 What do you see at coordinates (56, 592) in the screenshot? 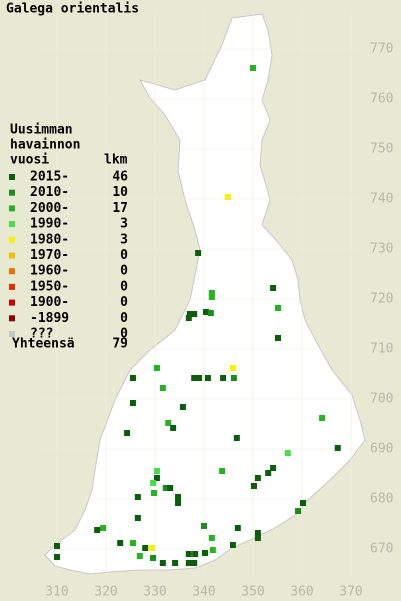
I see `x-tick-label: 310` at bounding box center [56, 592].